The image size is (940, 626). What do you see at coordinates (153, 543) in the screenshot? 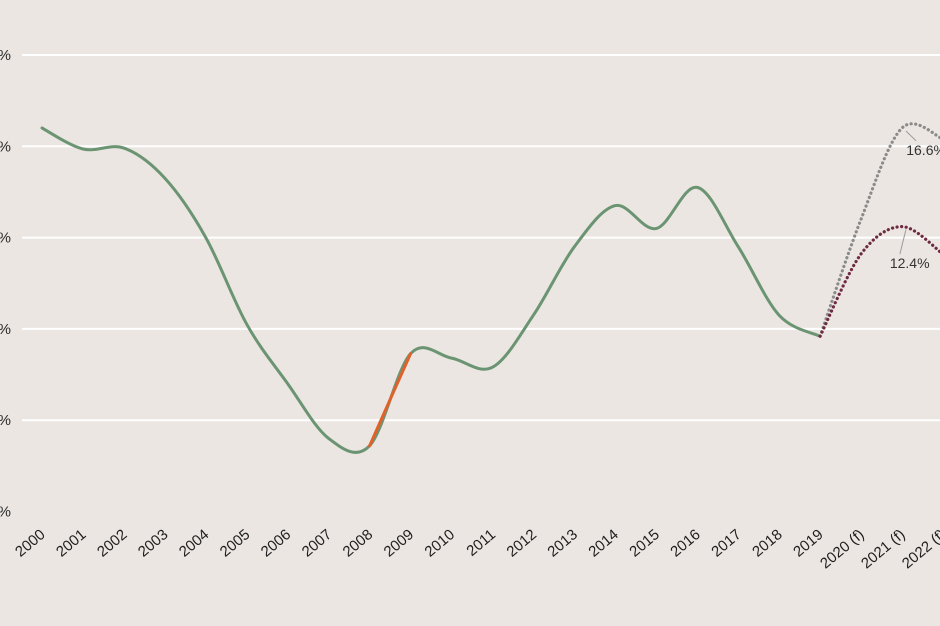
I see `x-tick-label: 2003` at bounding box center [153, 543].